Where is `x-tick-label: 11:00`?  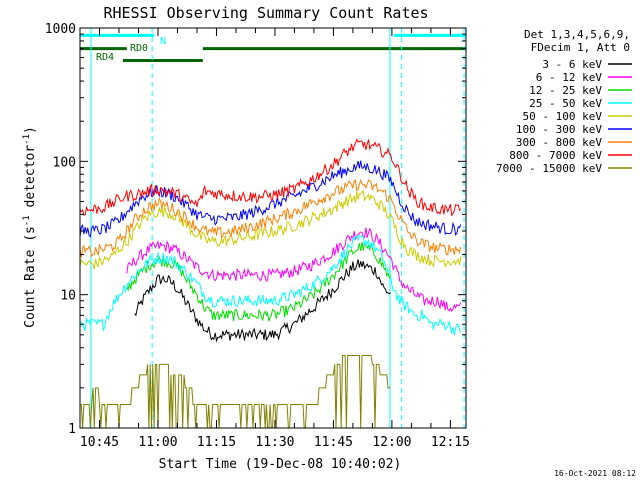 x-tick-label: 11:00 is located at coordinates (157, 442).